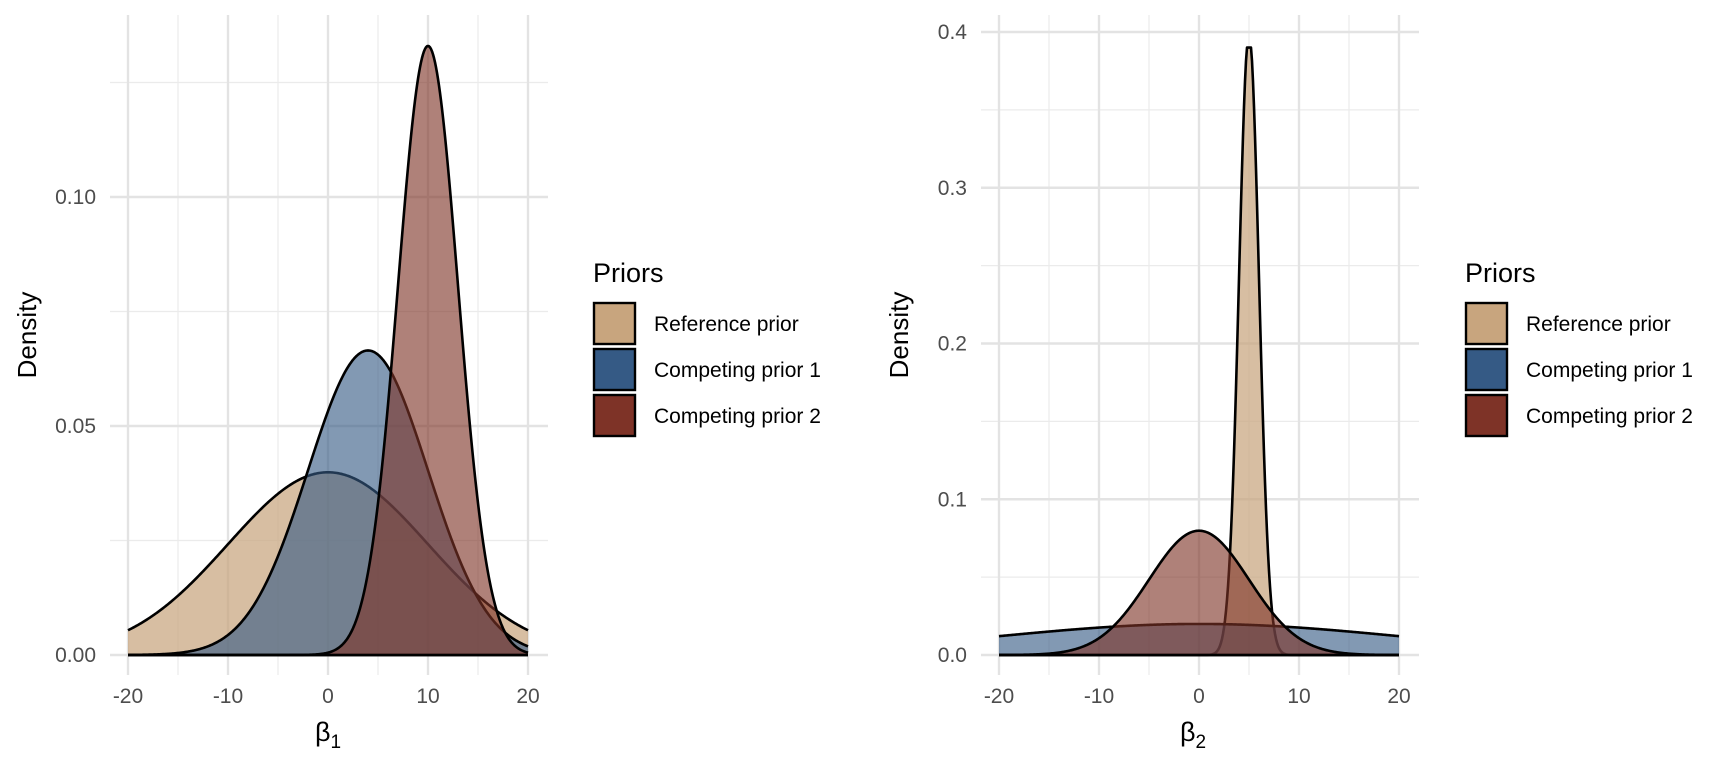 The width and height of the screenshot is (1728, 773). What do you see at coordinates (952, 344) in the screenshot?
I see `y-tick-label: 0.2` at bounding box center [952, 344].